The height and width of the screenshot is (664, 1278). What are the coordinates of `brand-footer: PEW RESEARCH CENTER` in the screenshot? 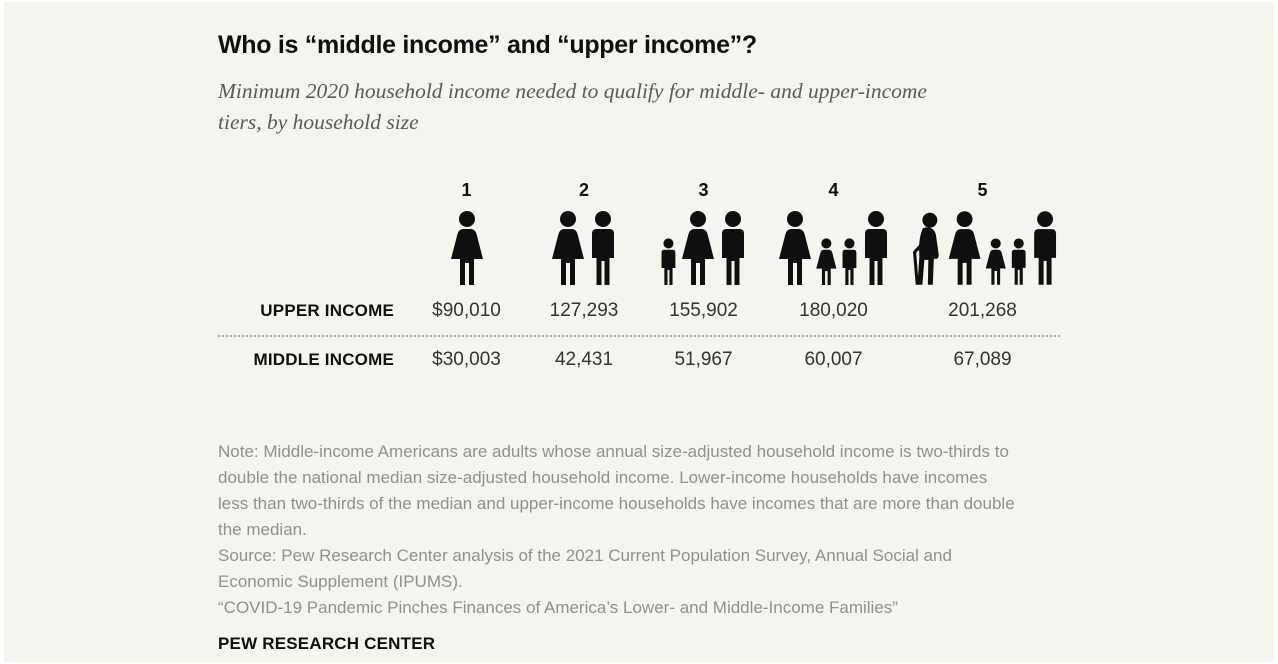 It's located at (327, 643).